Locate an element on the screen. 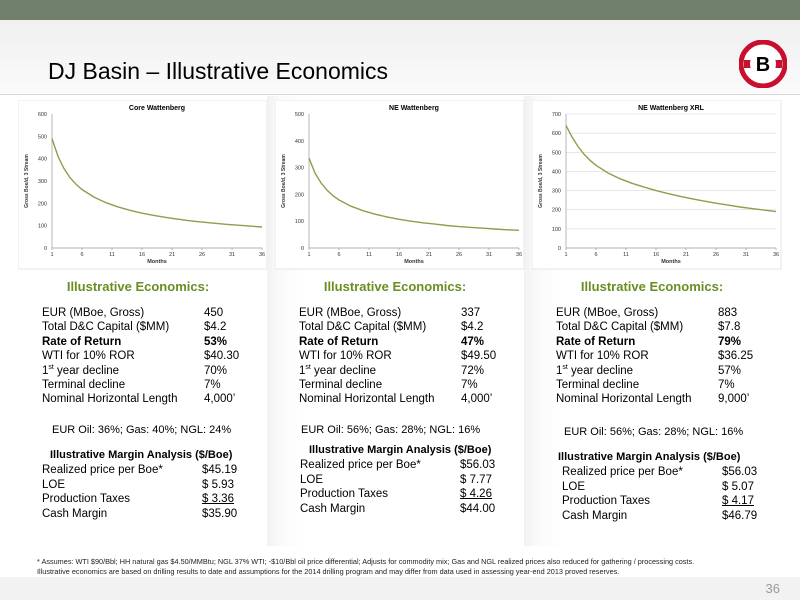 The image size is (800, 600). page-number: 36 is located at coordinates (772, 588).